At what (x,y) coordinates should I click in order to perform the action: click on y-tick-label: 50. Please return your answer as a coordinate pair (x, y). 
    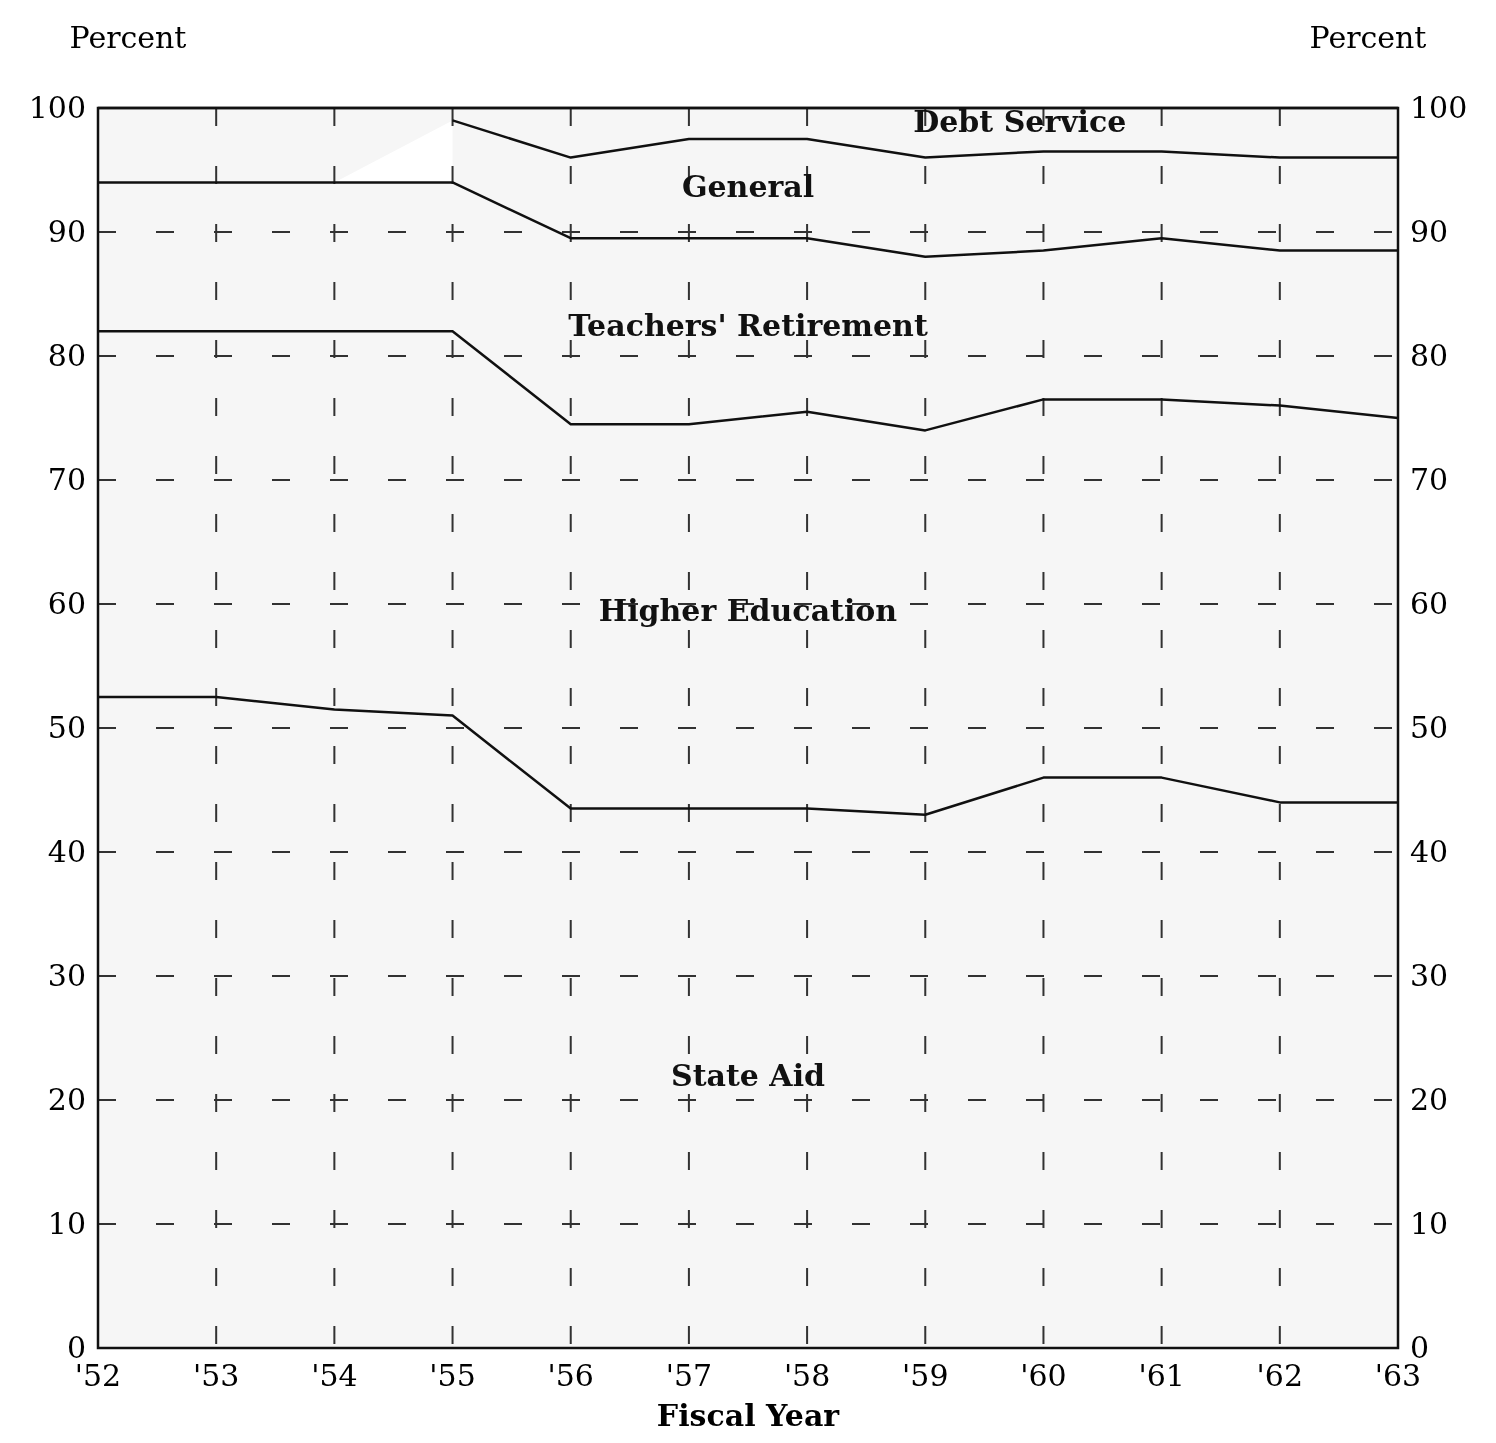
    Looking at the image, I should click on (66, 727).